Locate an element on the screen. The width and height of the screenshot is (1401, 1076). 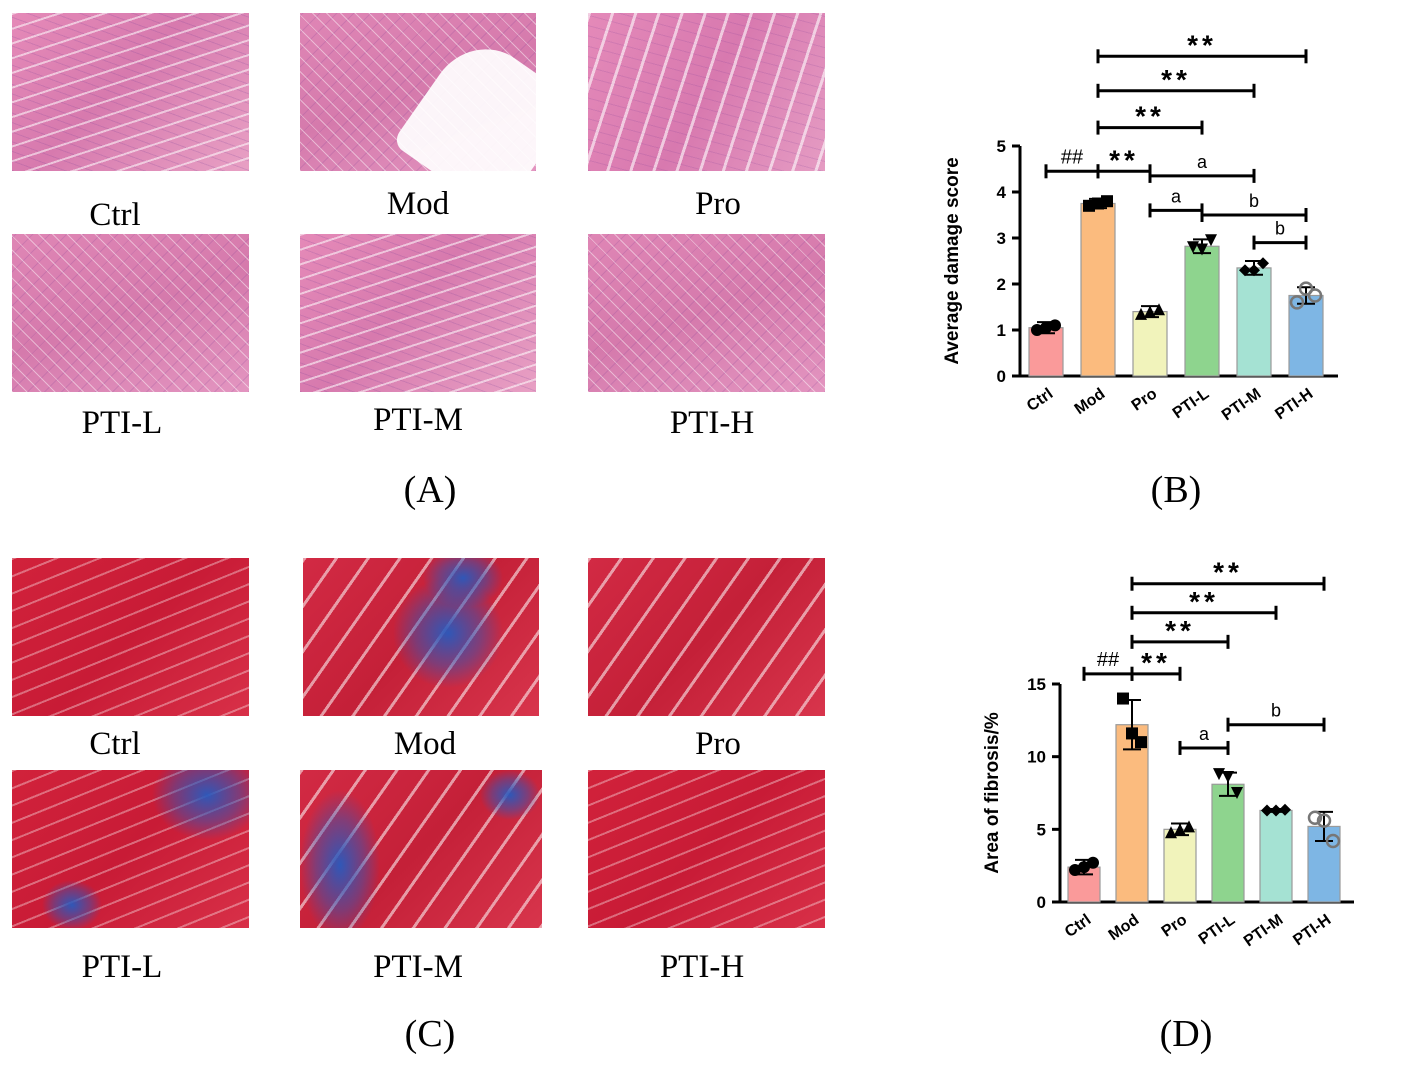
masson-label-pti-h: PTI-H is located at coordinates (702, 967).